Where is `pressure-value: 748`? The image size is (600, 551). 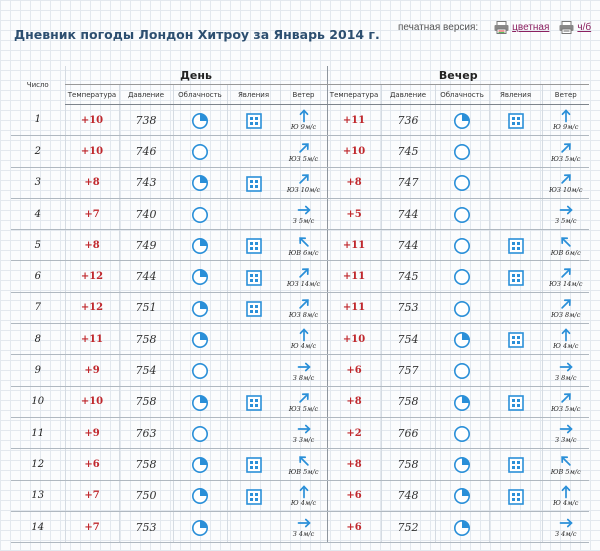
pressure-value: 748 is located at coordinates (408, 496).